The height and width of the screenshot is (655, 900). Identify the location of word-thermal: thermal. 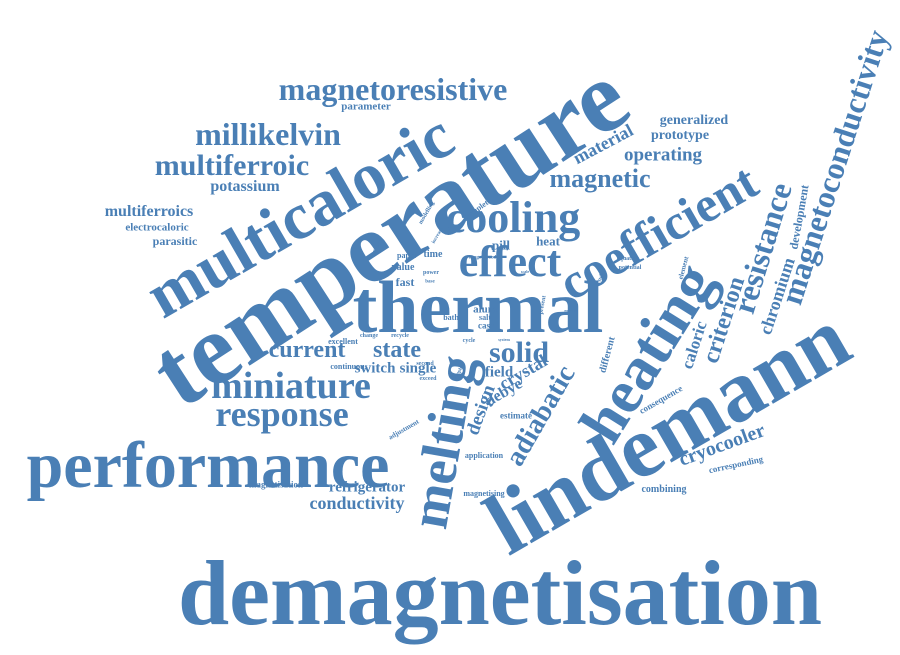
(478, 308).